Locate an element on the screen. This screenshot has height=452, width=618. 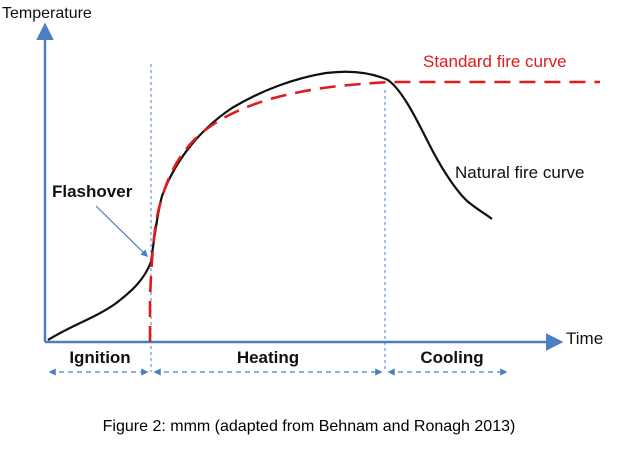
standard-curve-label: Standard fire curve is located at coordinates (495, 61).